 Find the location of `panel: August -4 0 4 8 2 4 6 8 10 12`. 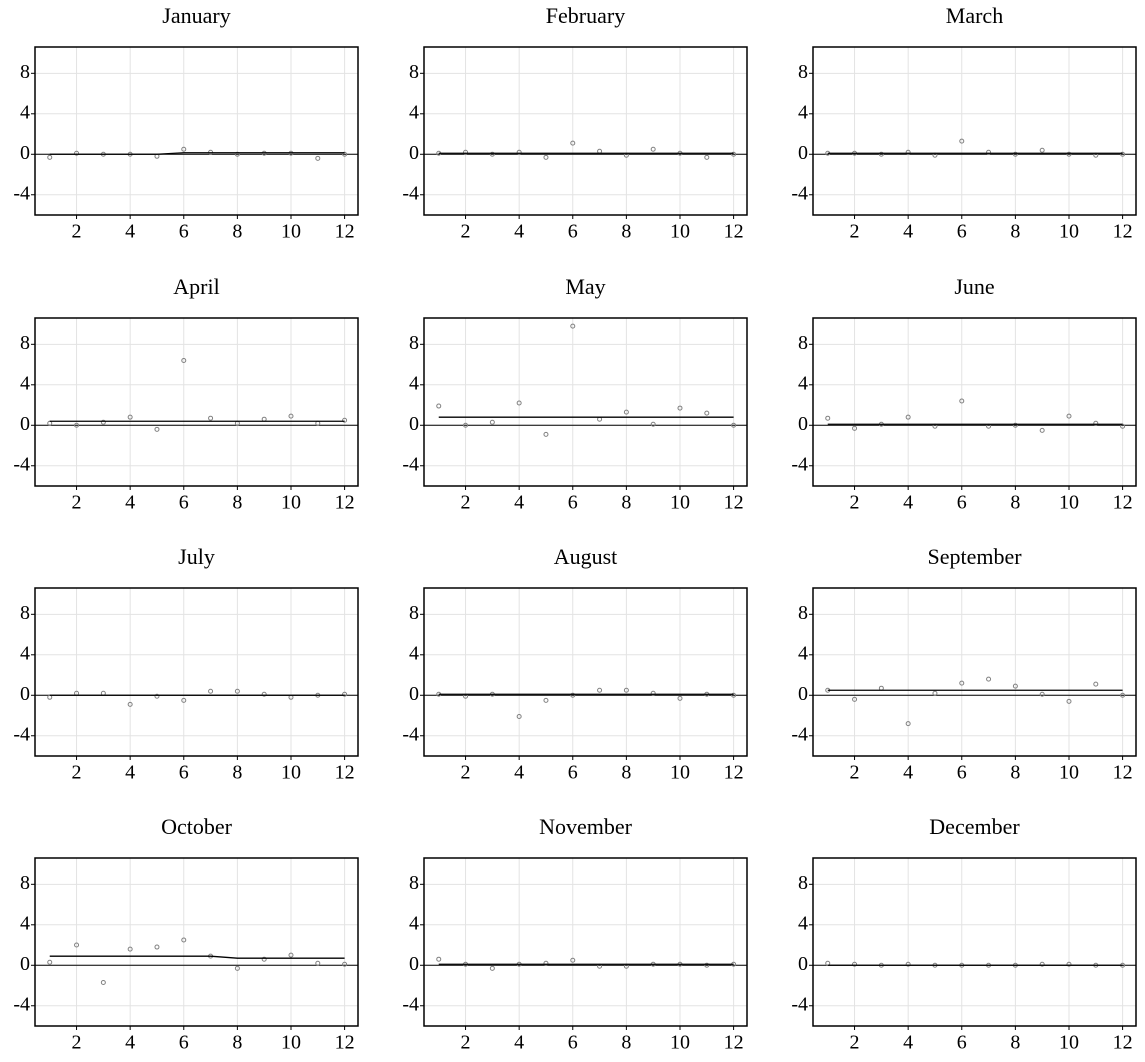

panel: August -4 0 4 8 2 4 6 8 10 12 is located at coordinates (575, 664).